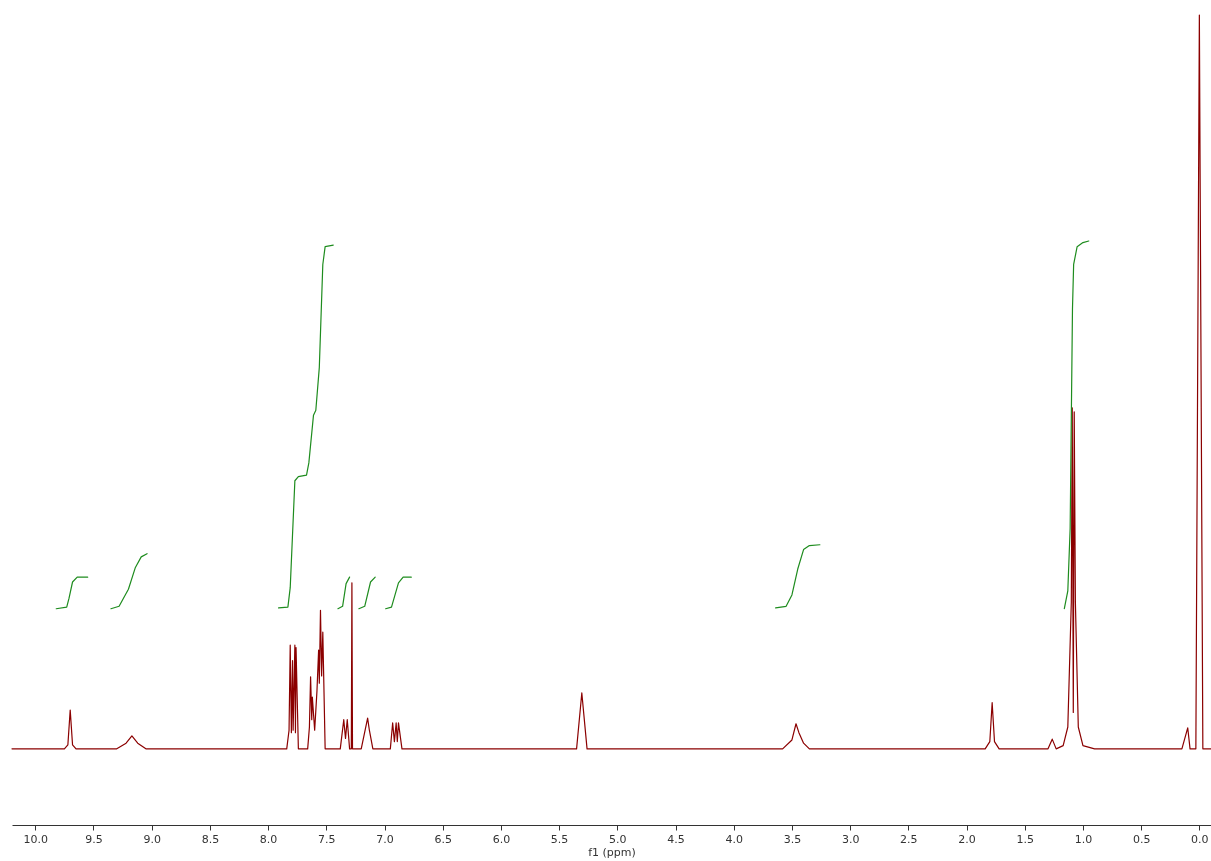 Image resolution: width=1211 pixels, height=861 pixels. Describe the element at coordinates (676, 839) in the screenshot. I see `x-tick-label: 4.5` at that location.